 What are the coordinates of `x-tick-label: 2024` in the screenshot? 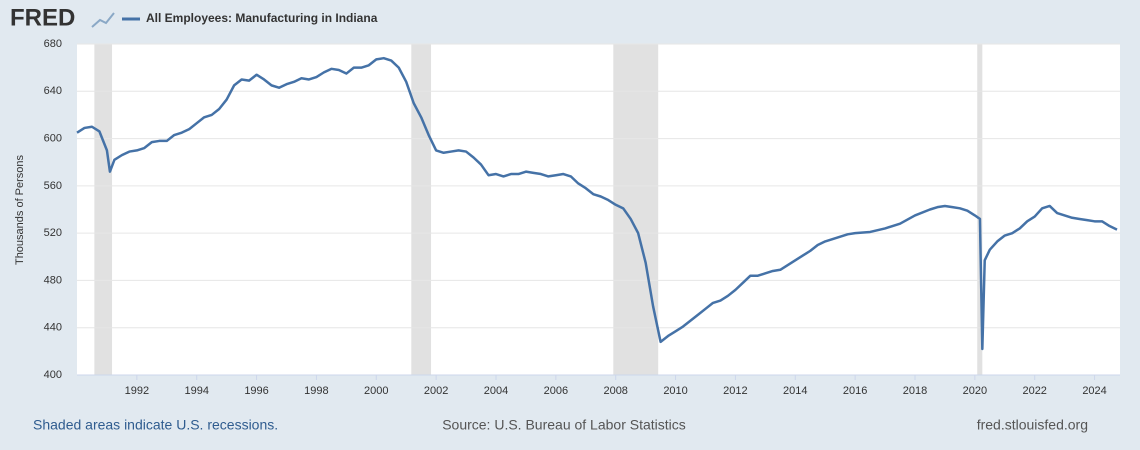 It's located at (1094, 391).